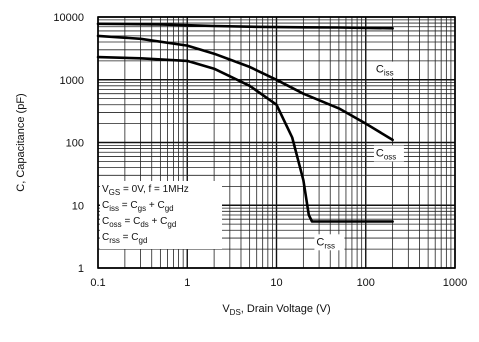 This screenshot has width=479, height=342. I want to click on x-tick-label: 100, so click(366, 283).